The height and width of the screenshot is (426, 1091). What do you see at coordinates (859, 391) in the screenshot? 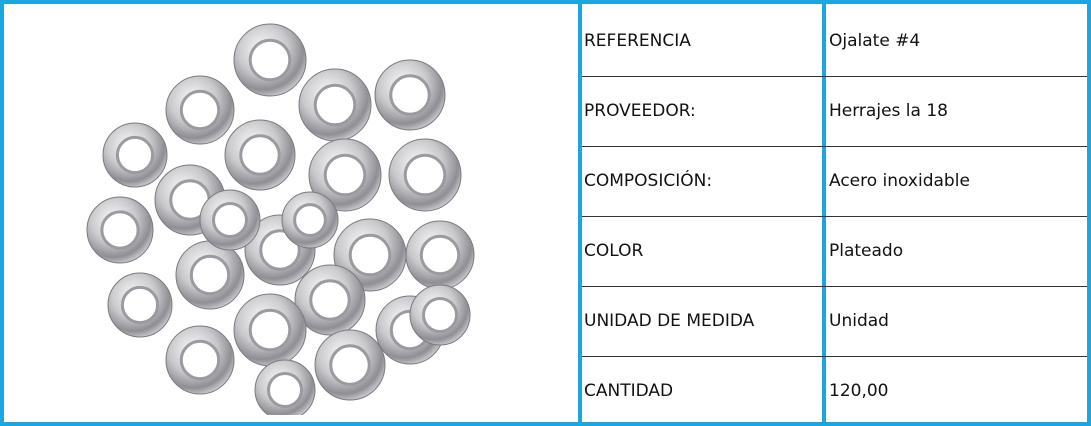
I see `field-value: 120,00` at bounding box center [859, 391].